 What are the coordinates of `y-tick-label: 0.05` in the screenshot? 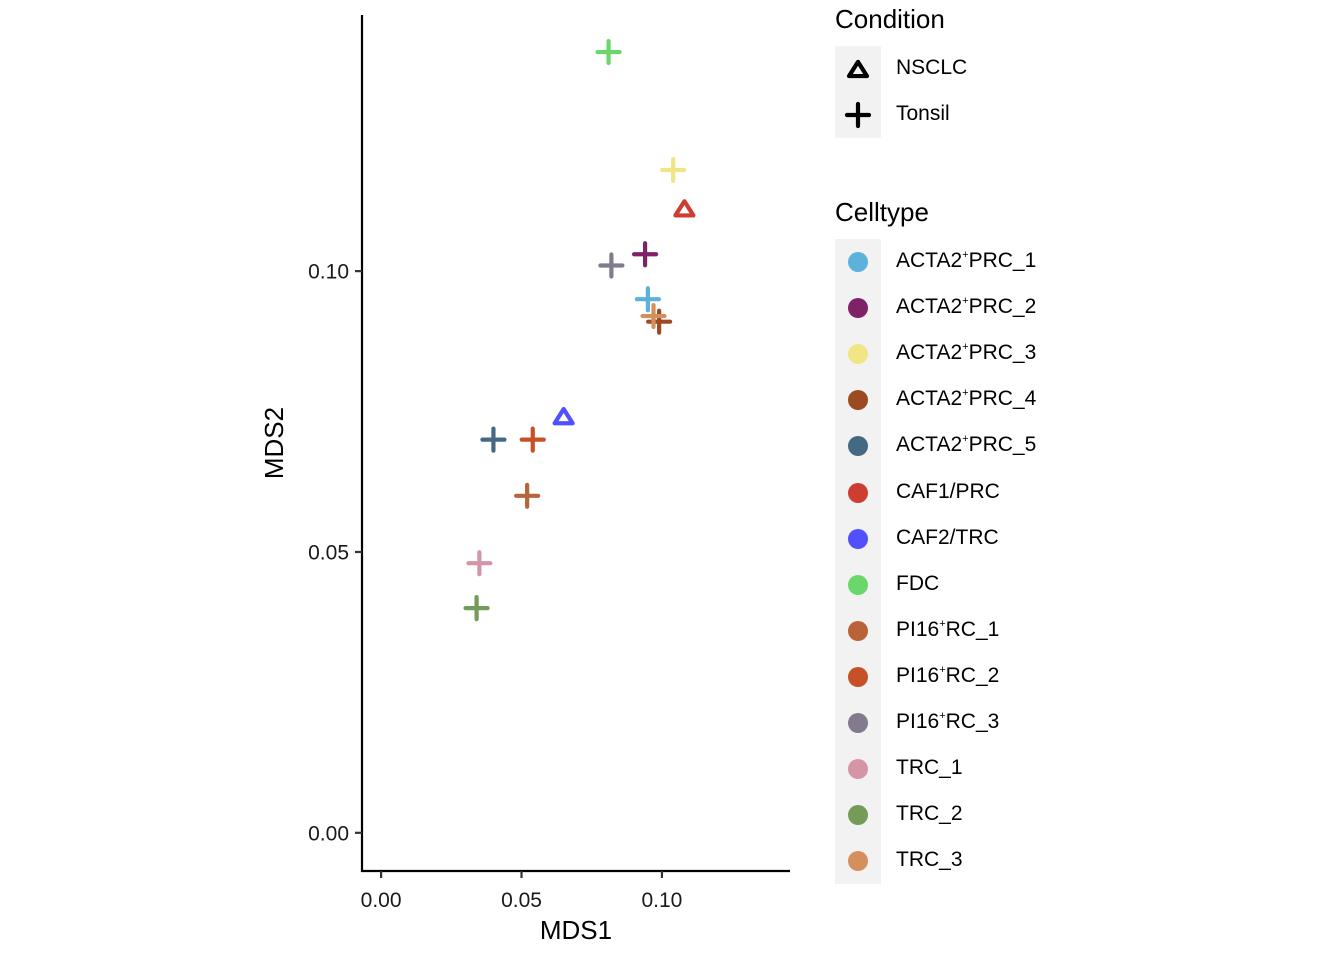 It's located at (328, 552).